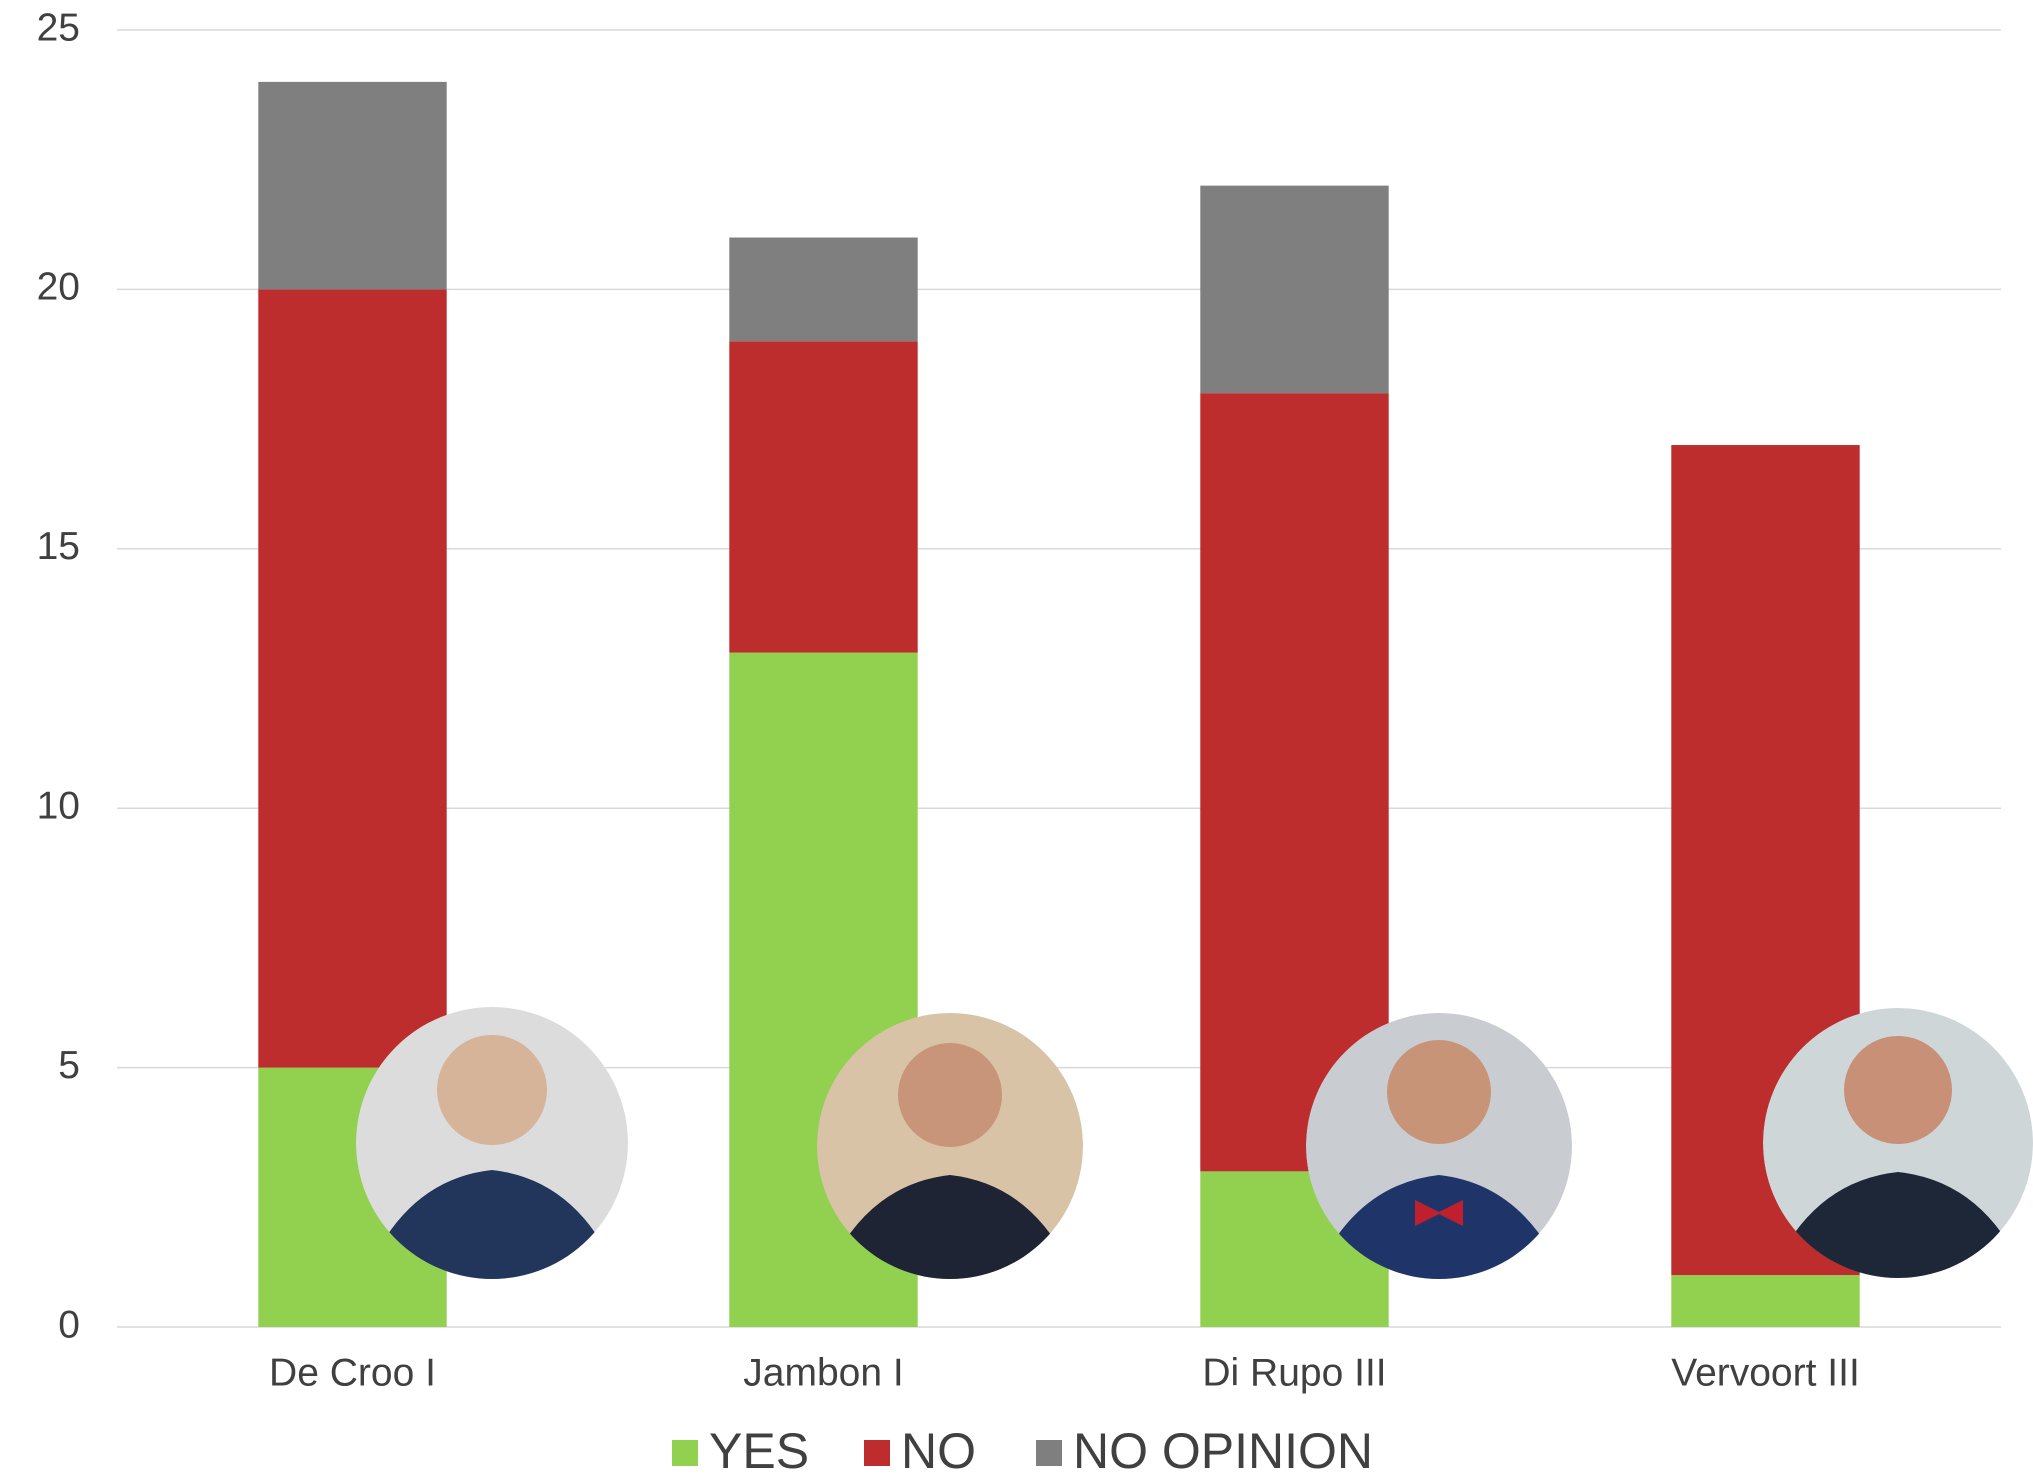 This screenshot has width=2033, height=1475. What do you see at coordinates (1765, 1372) in the screenshot?
I see `x-tick-label: Vervoort III` at bounding box center [1765, 1372].